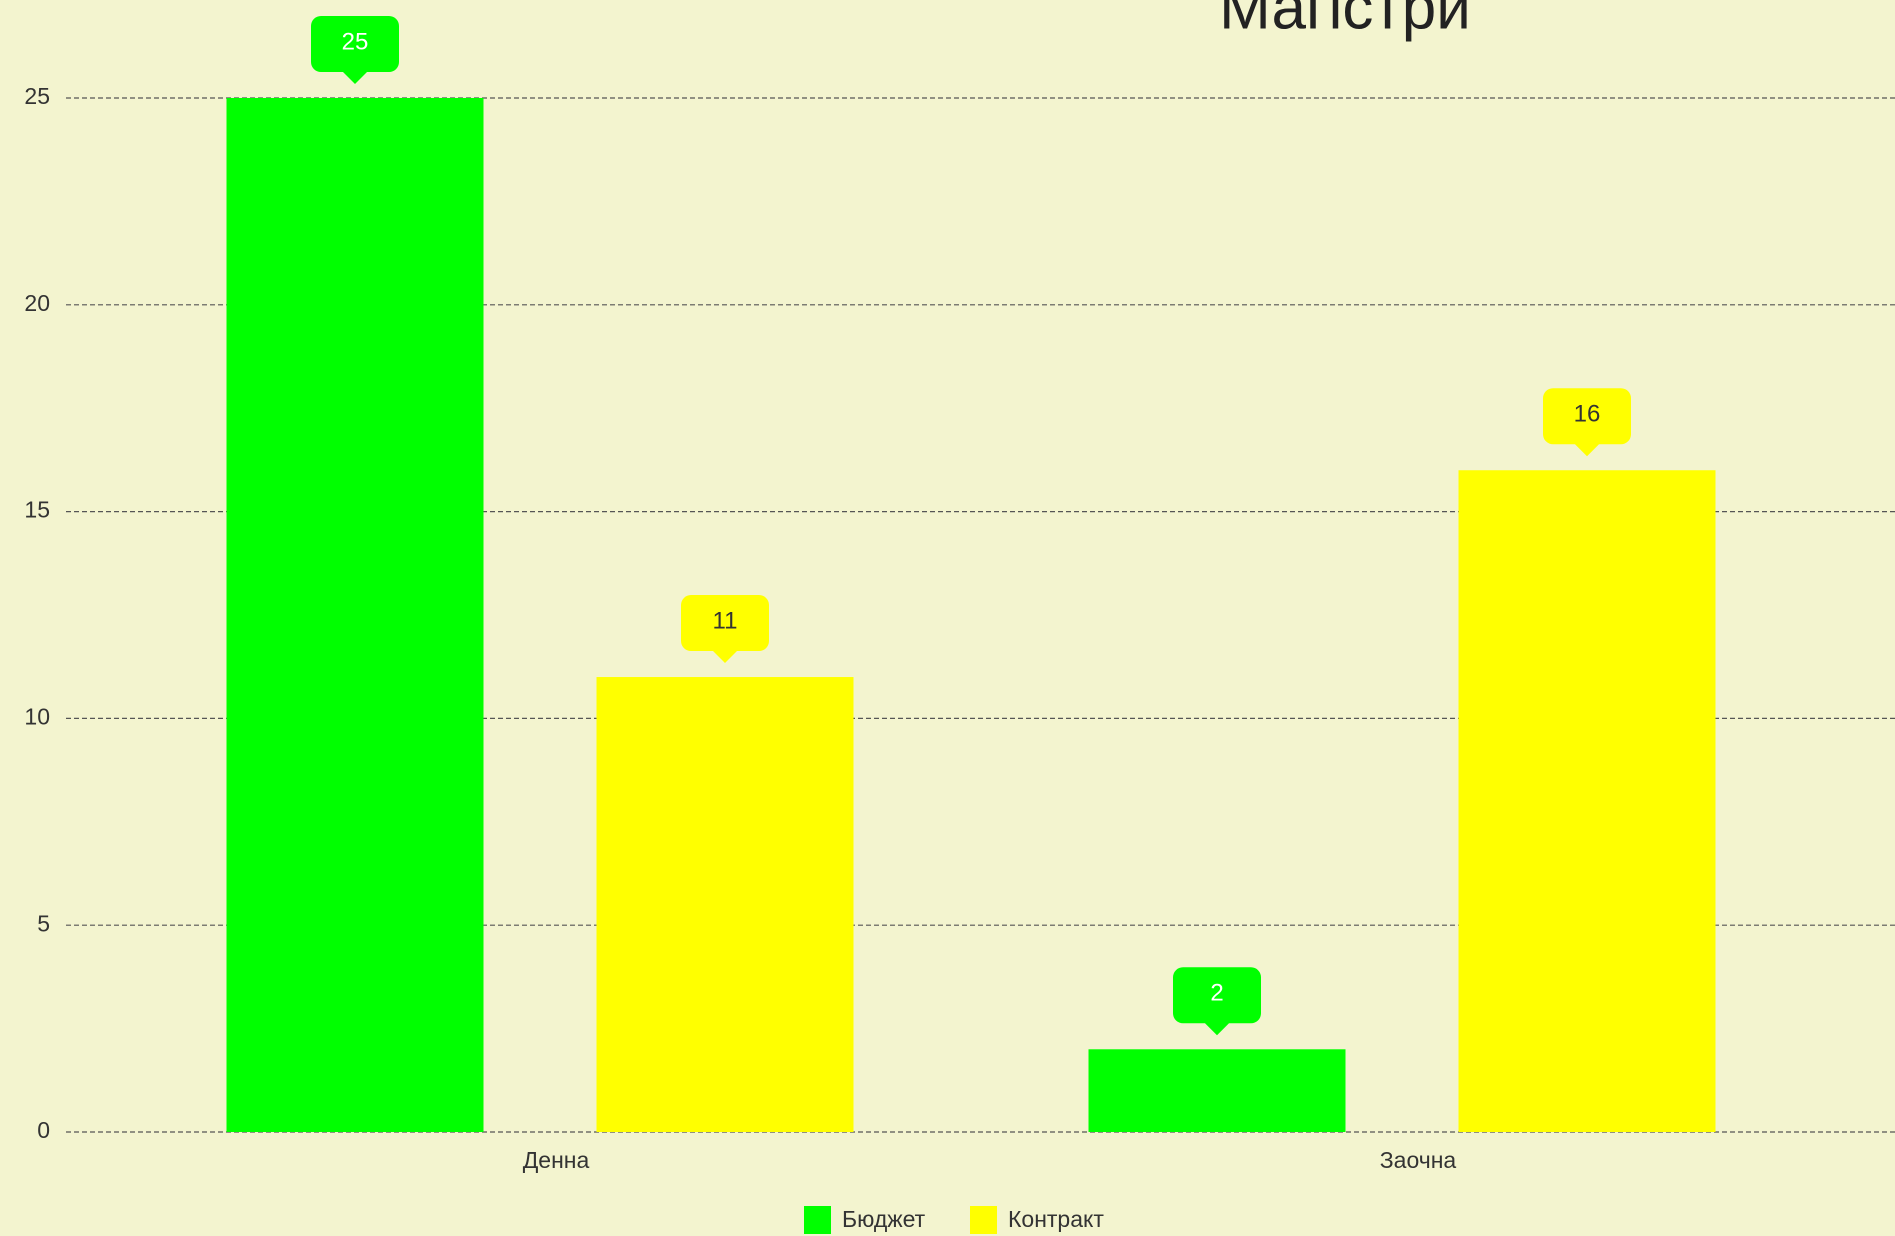 The height and width of the screenshot is (1236, 1895). Describe the element at coordinates (1587, 414) in the screenshot. I see `value-label: 16` at that location.